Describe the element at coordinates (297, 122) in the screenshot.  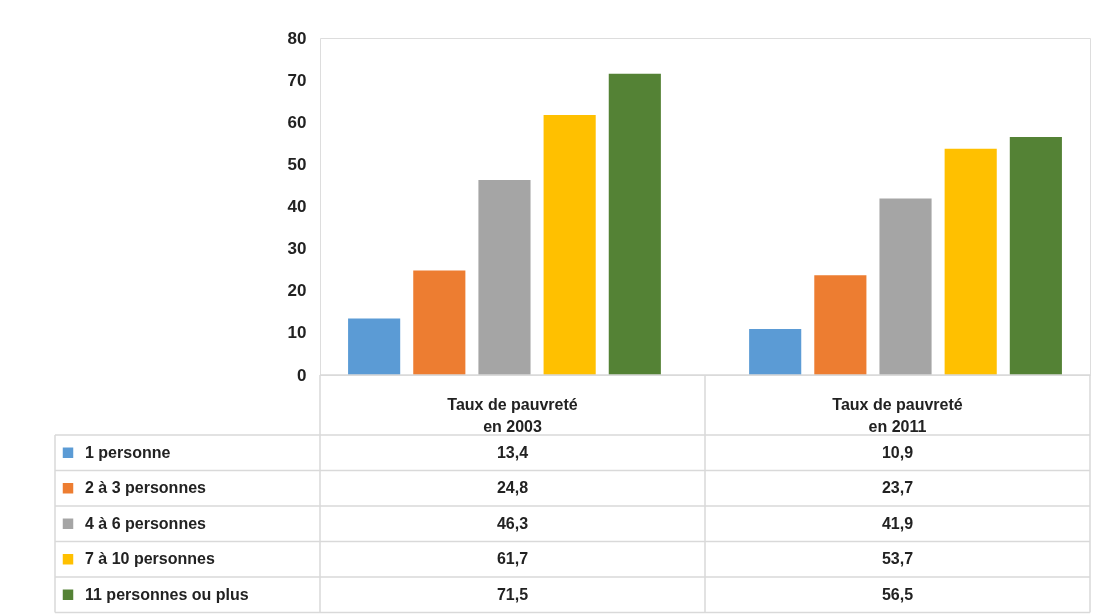
I see `y-tick-label: 60` at that location.